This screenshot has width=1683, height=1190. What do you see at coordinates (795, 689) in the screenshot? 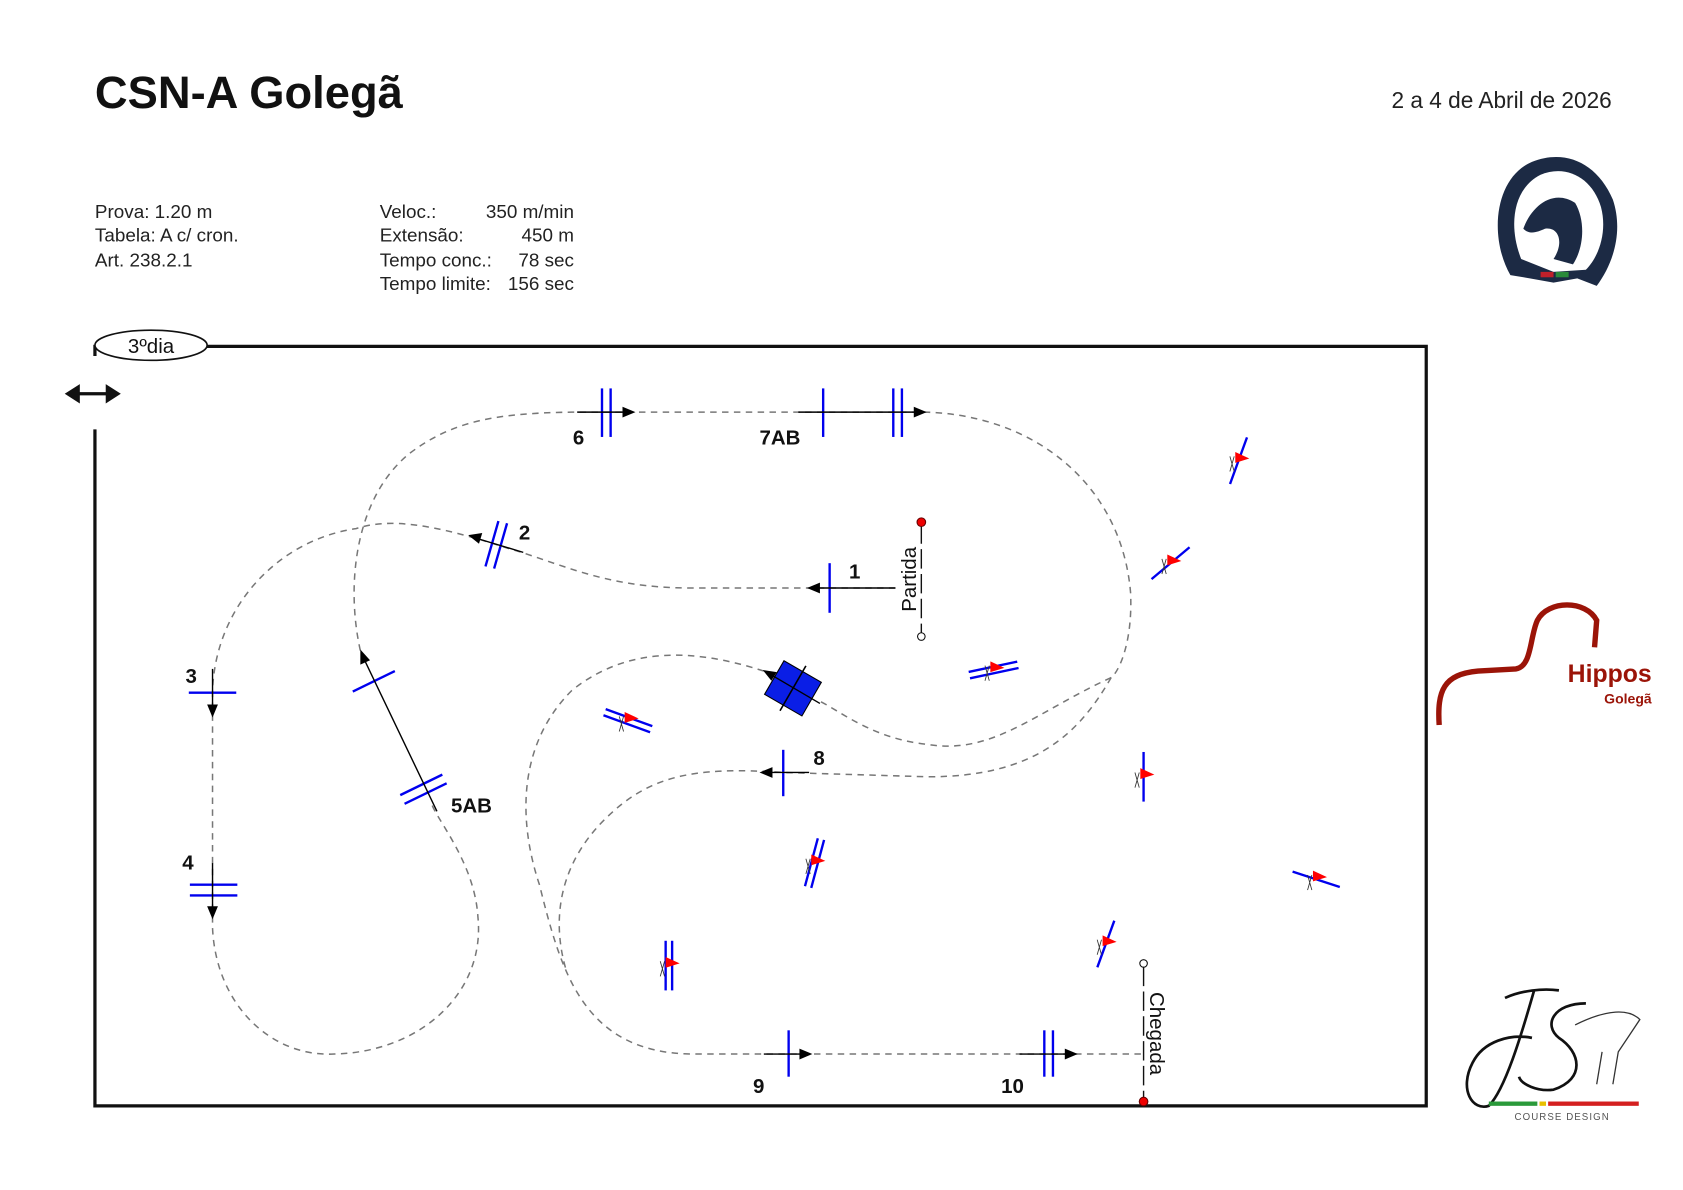
I see `water-arrow` at bounding box center [795, 689].